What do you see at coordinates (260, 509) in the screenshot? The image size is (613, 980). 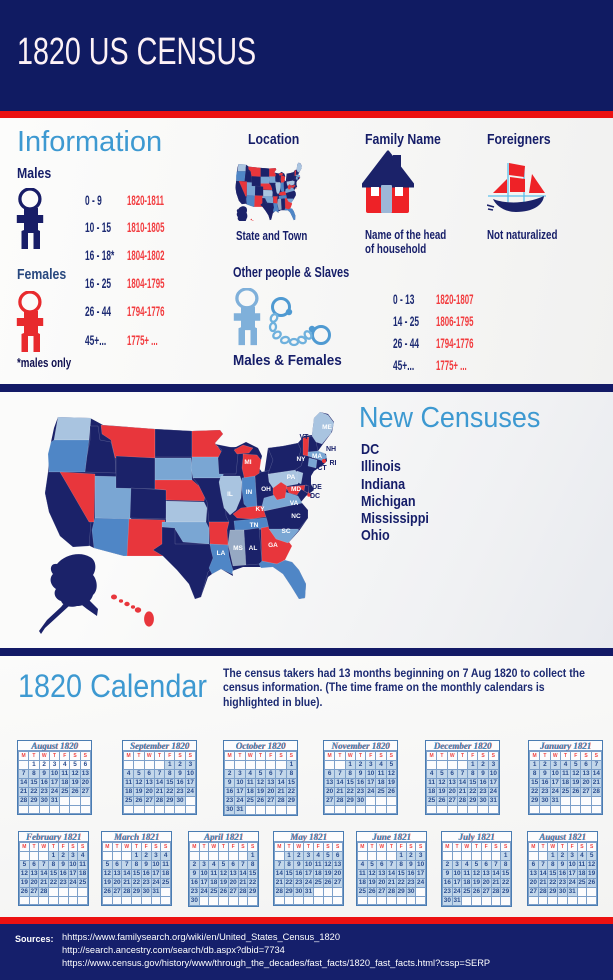 I see `svg-text: KY` at bounding box center [260, 509].